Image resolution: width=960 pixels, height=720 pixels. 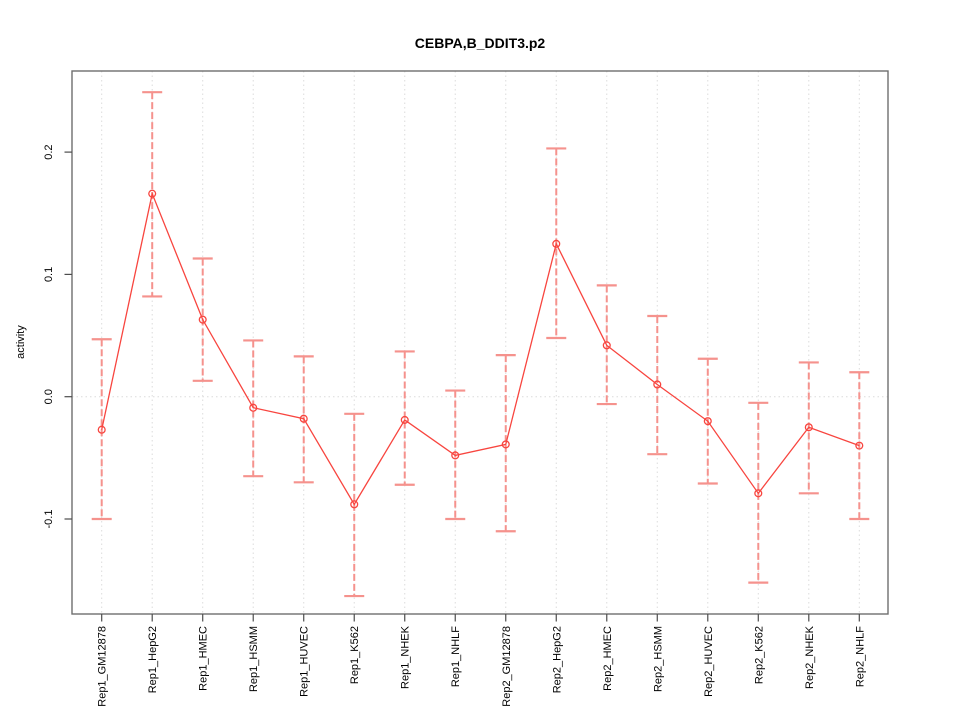 I want to click on x-tick-label: Rep2_GM12878, so click(x=507, y=666).